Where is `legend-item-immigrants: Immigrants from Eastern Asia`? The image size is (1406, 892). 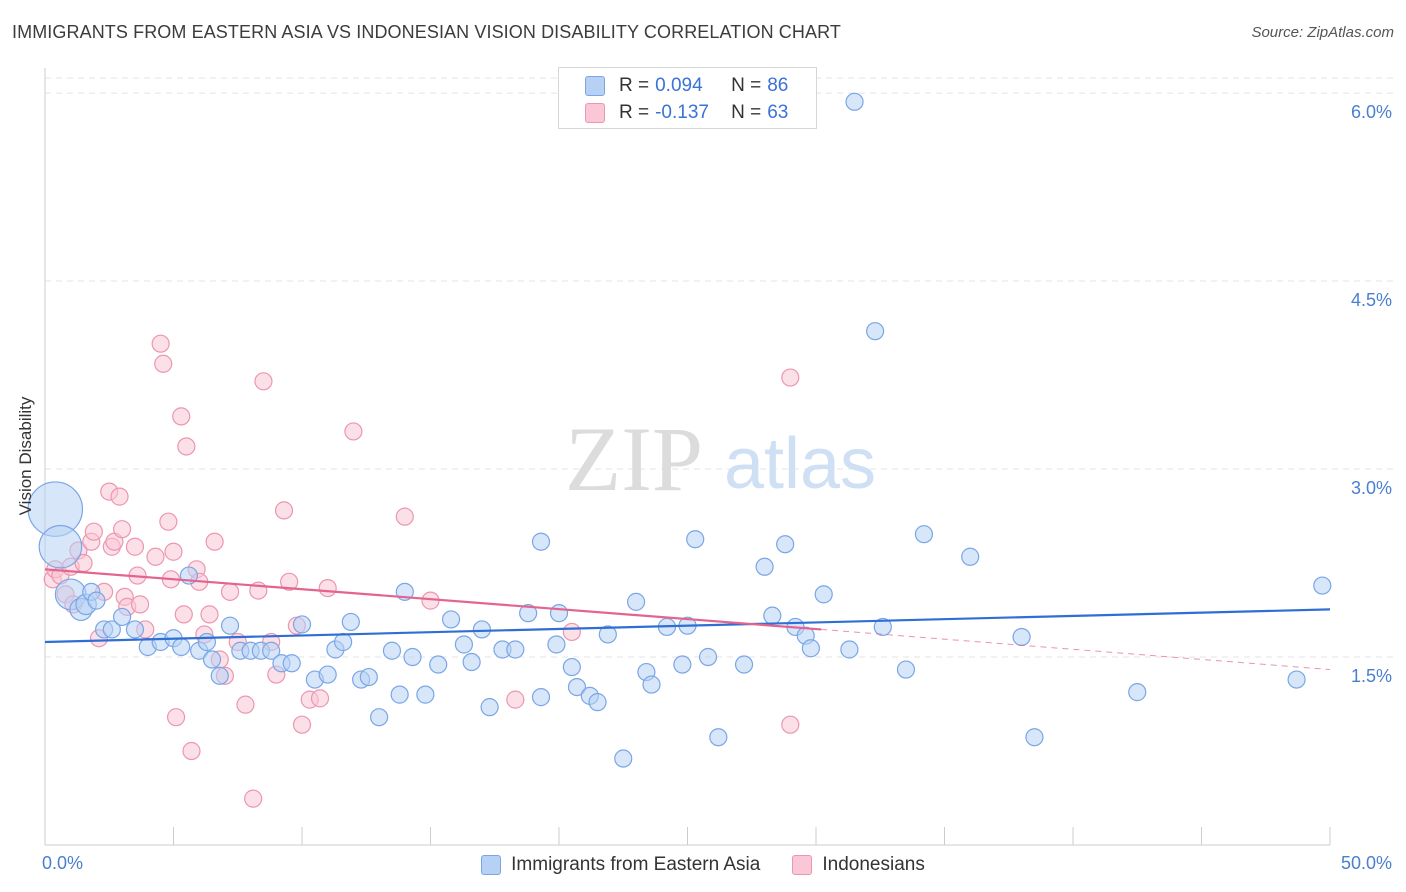
legend-item-immigrants: Immigrants from Eastern Asia is located at coordinates (620, 865).